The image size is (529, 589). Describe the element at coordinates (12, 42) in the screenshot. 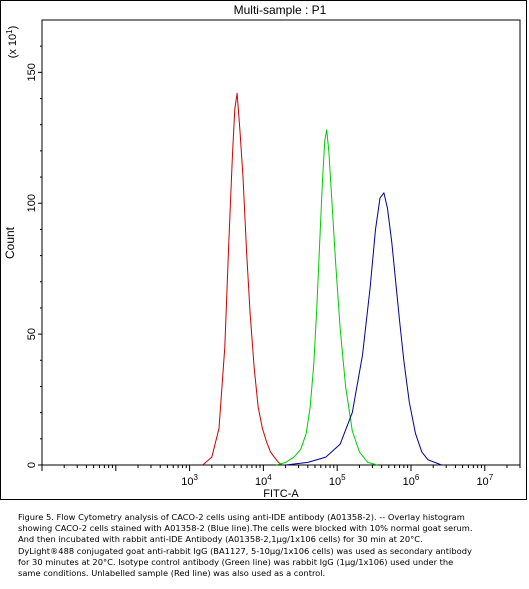

I see `y-multiplier-label: (x 101)` at that location.